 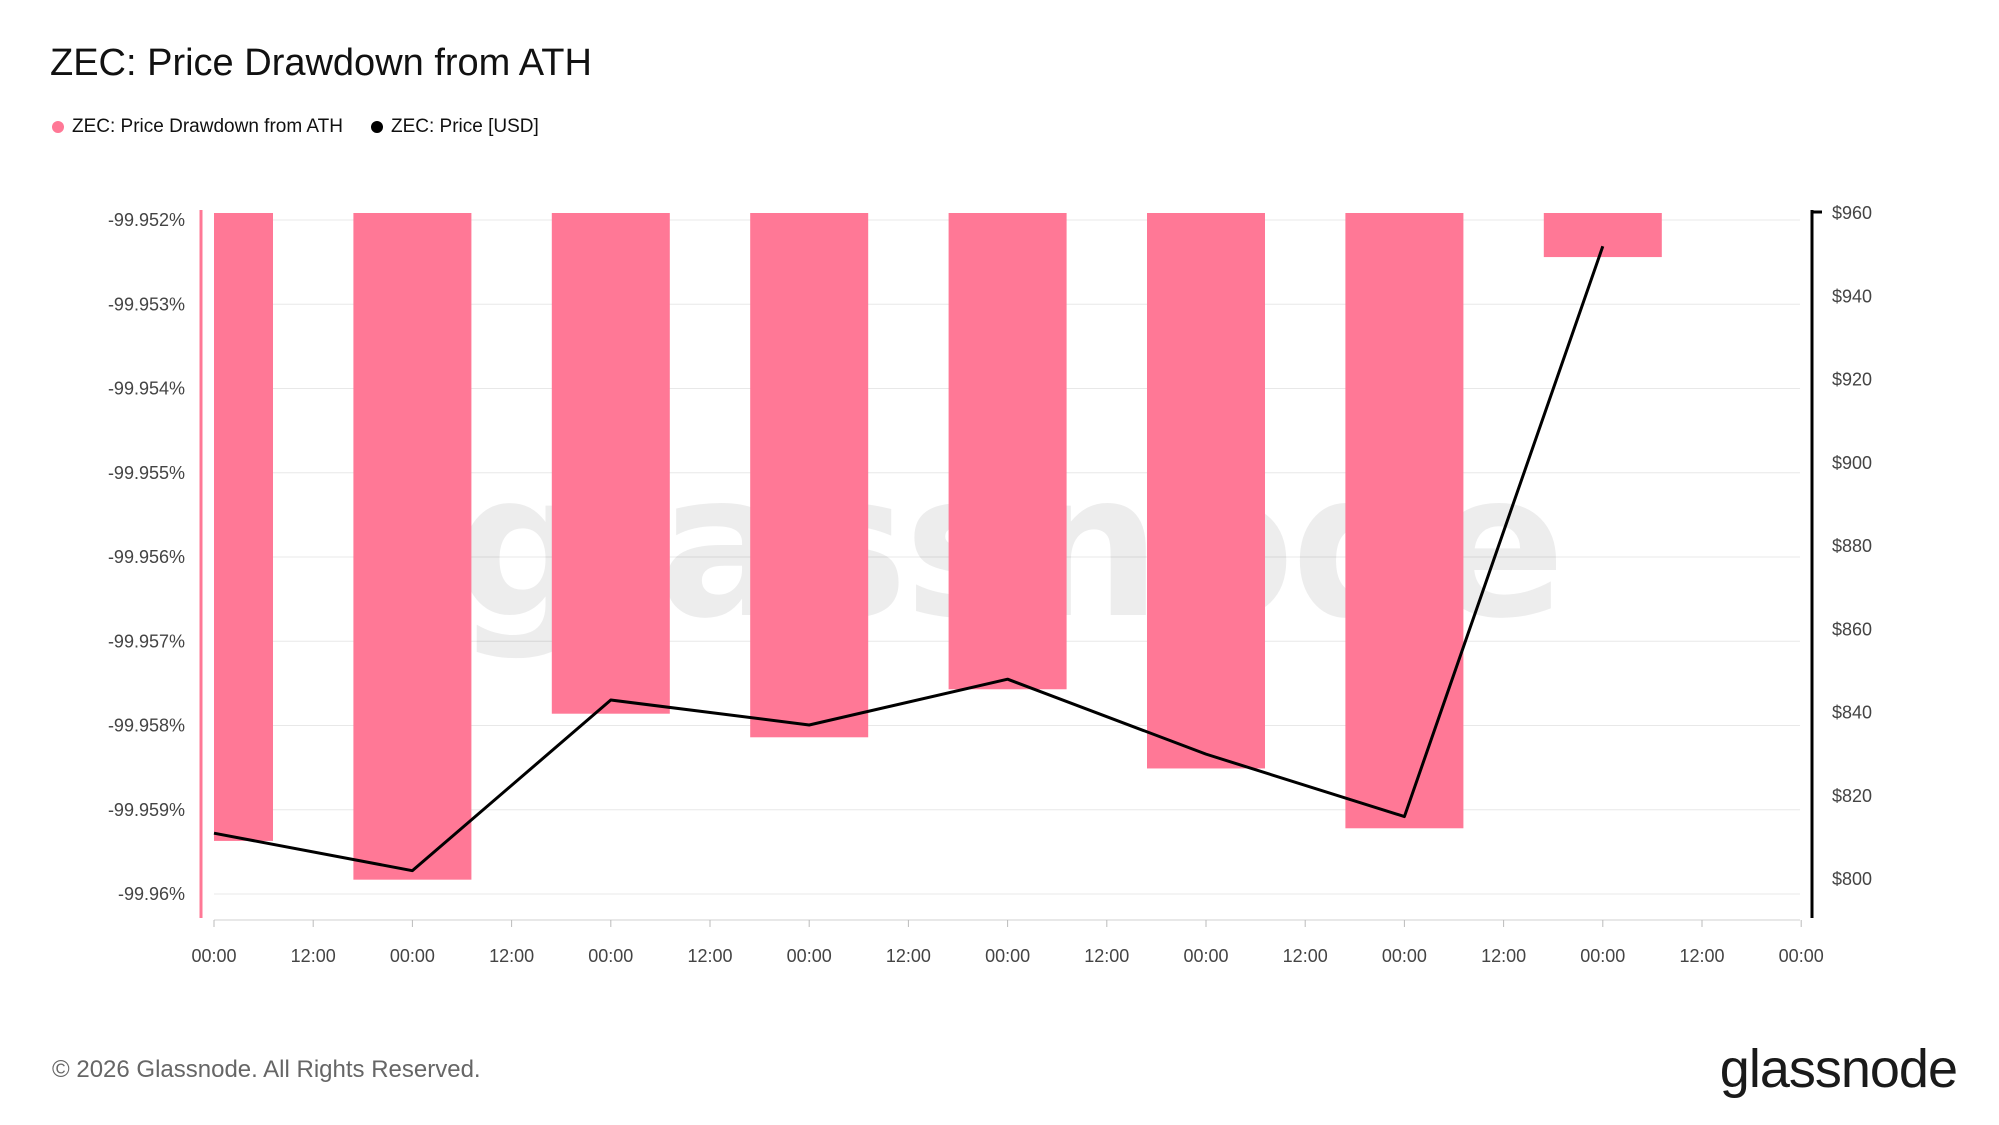 I want to click on legend-dot-drawdown, so click(x=58, y=127).